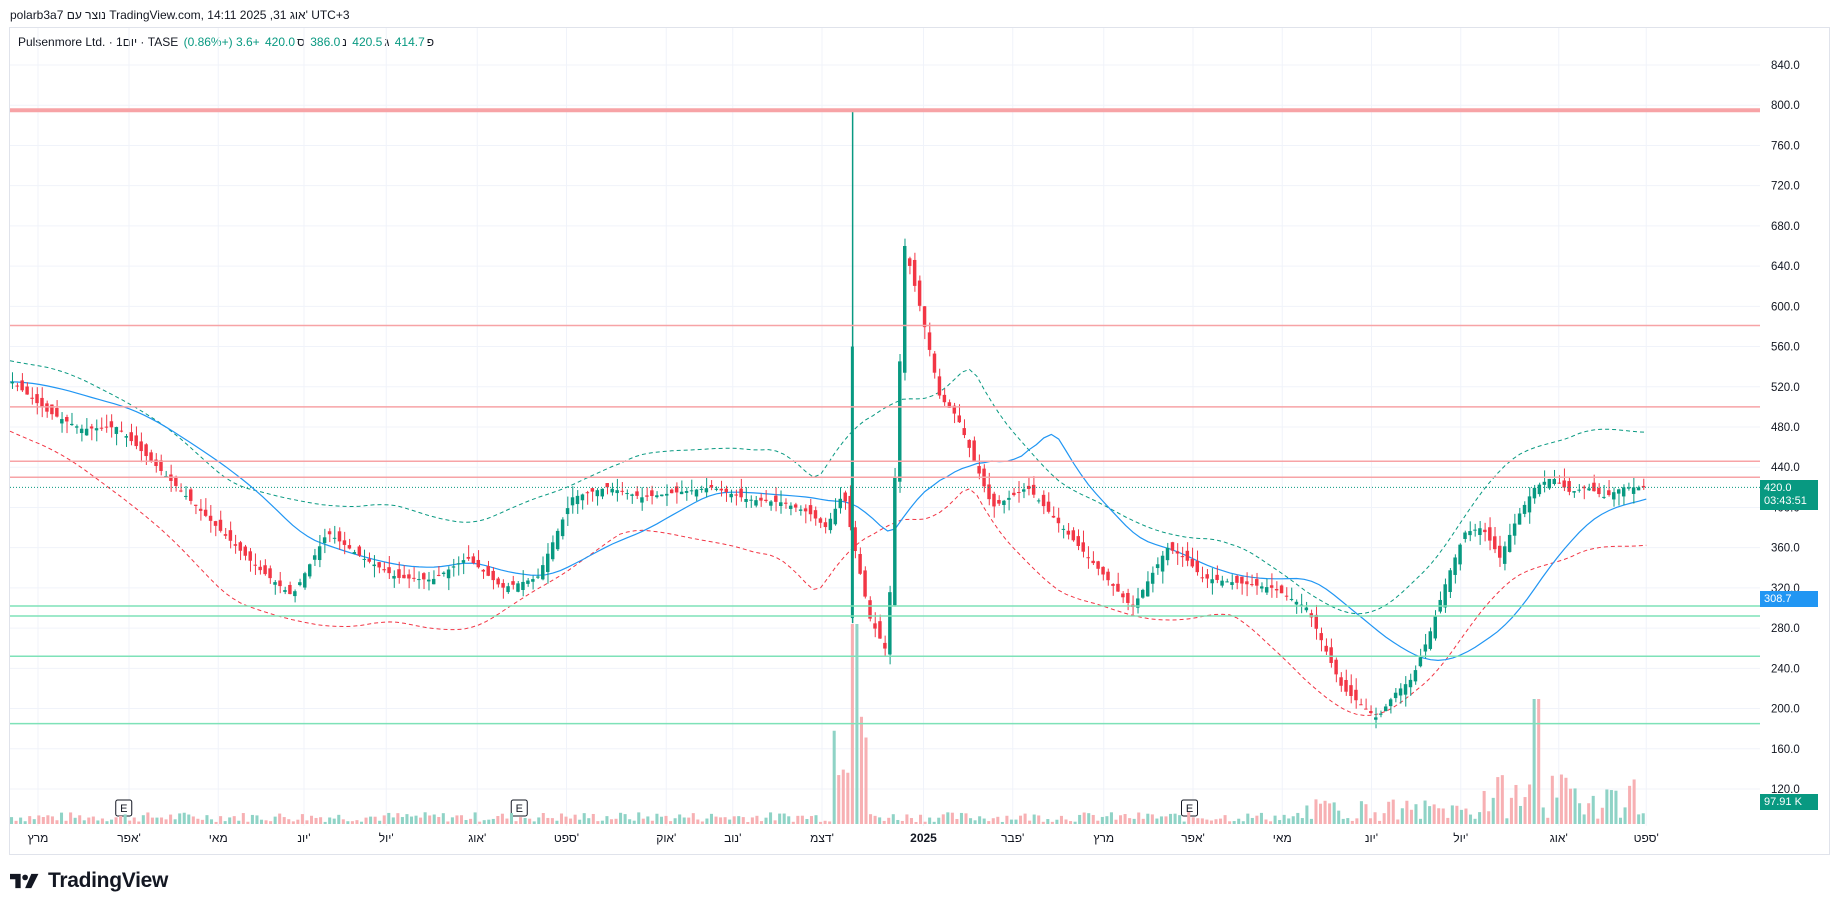  I want to click on x-tick-label: מאי, so click(1282, 838).